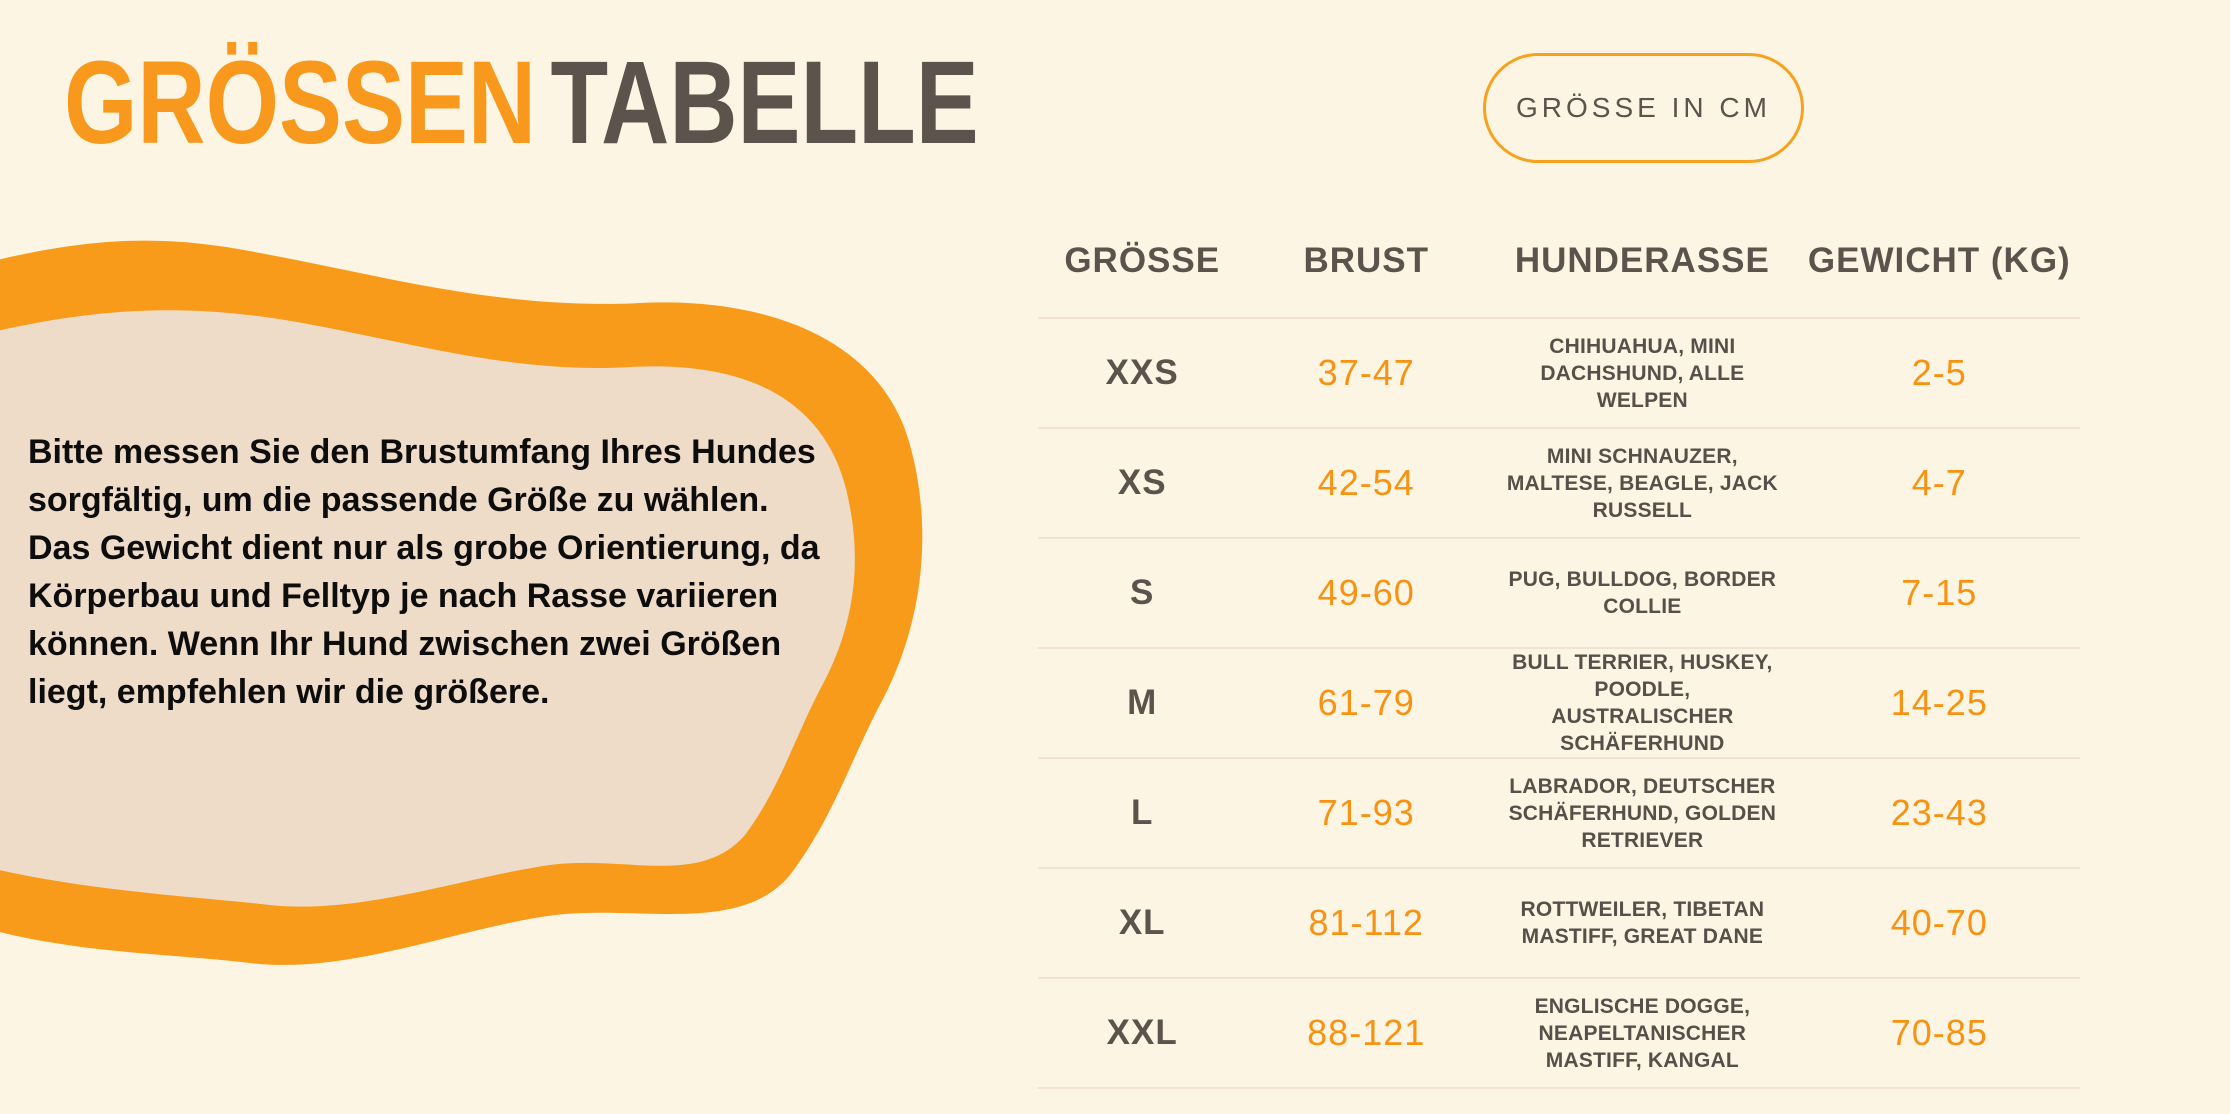 This screenshot has height=1114, width=2230. Describe the element at coordinates (1142, 922) in the screenshot. I see `size-cell: XL` at that location.